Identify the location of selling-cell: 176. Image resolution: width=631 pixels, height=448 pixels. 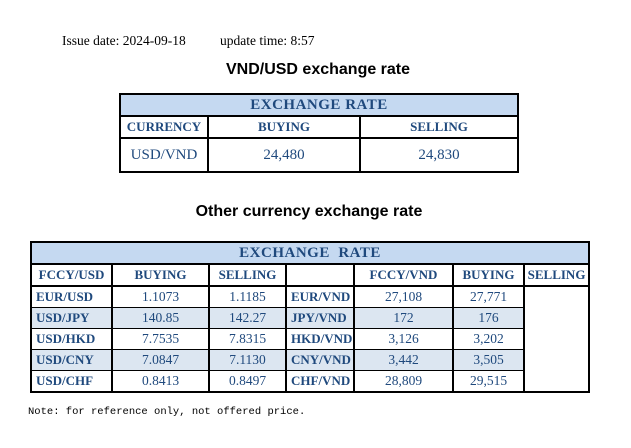
(488, 318).